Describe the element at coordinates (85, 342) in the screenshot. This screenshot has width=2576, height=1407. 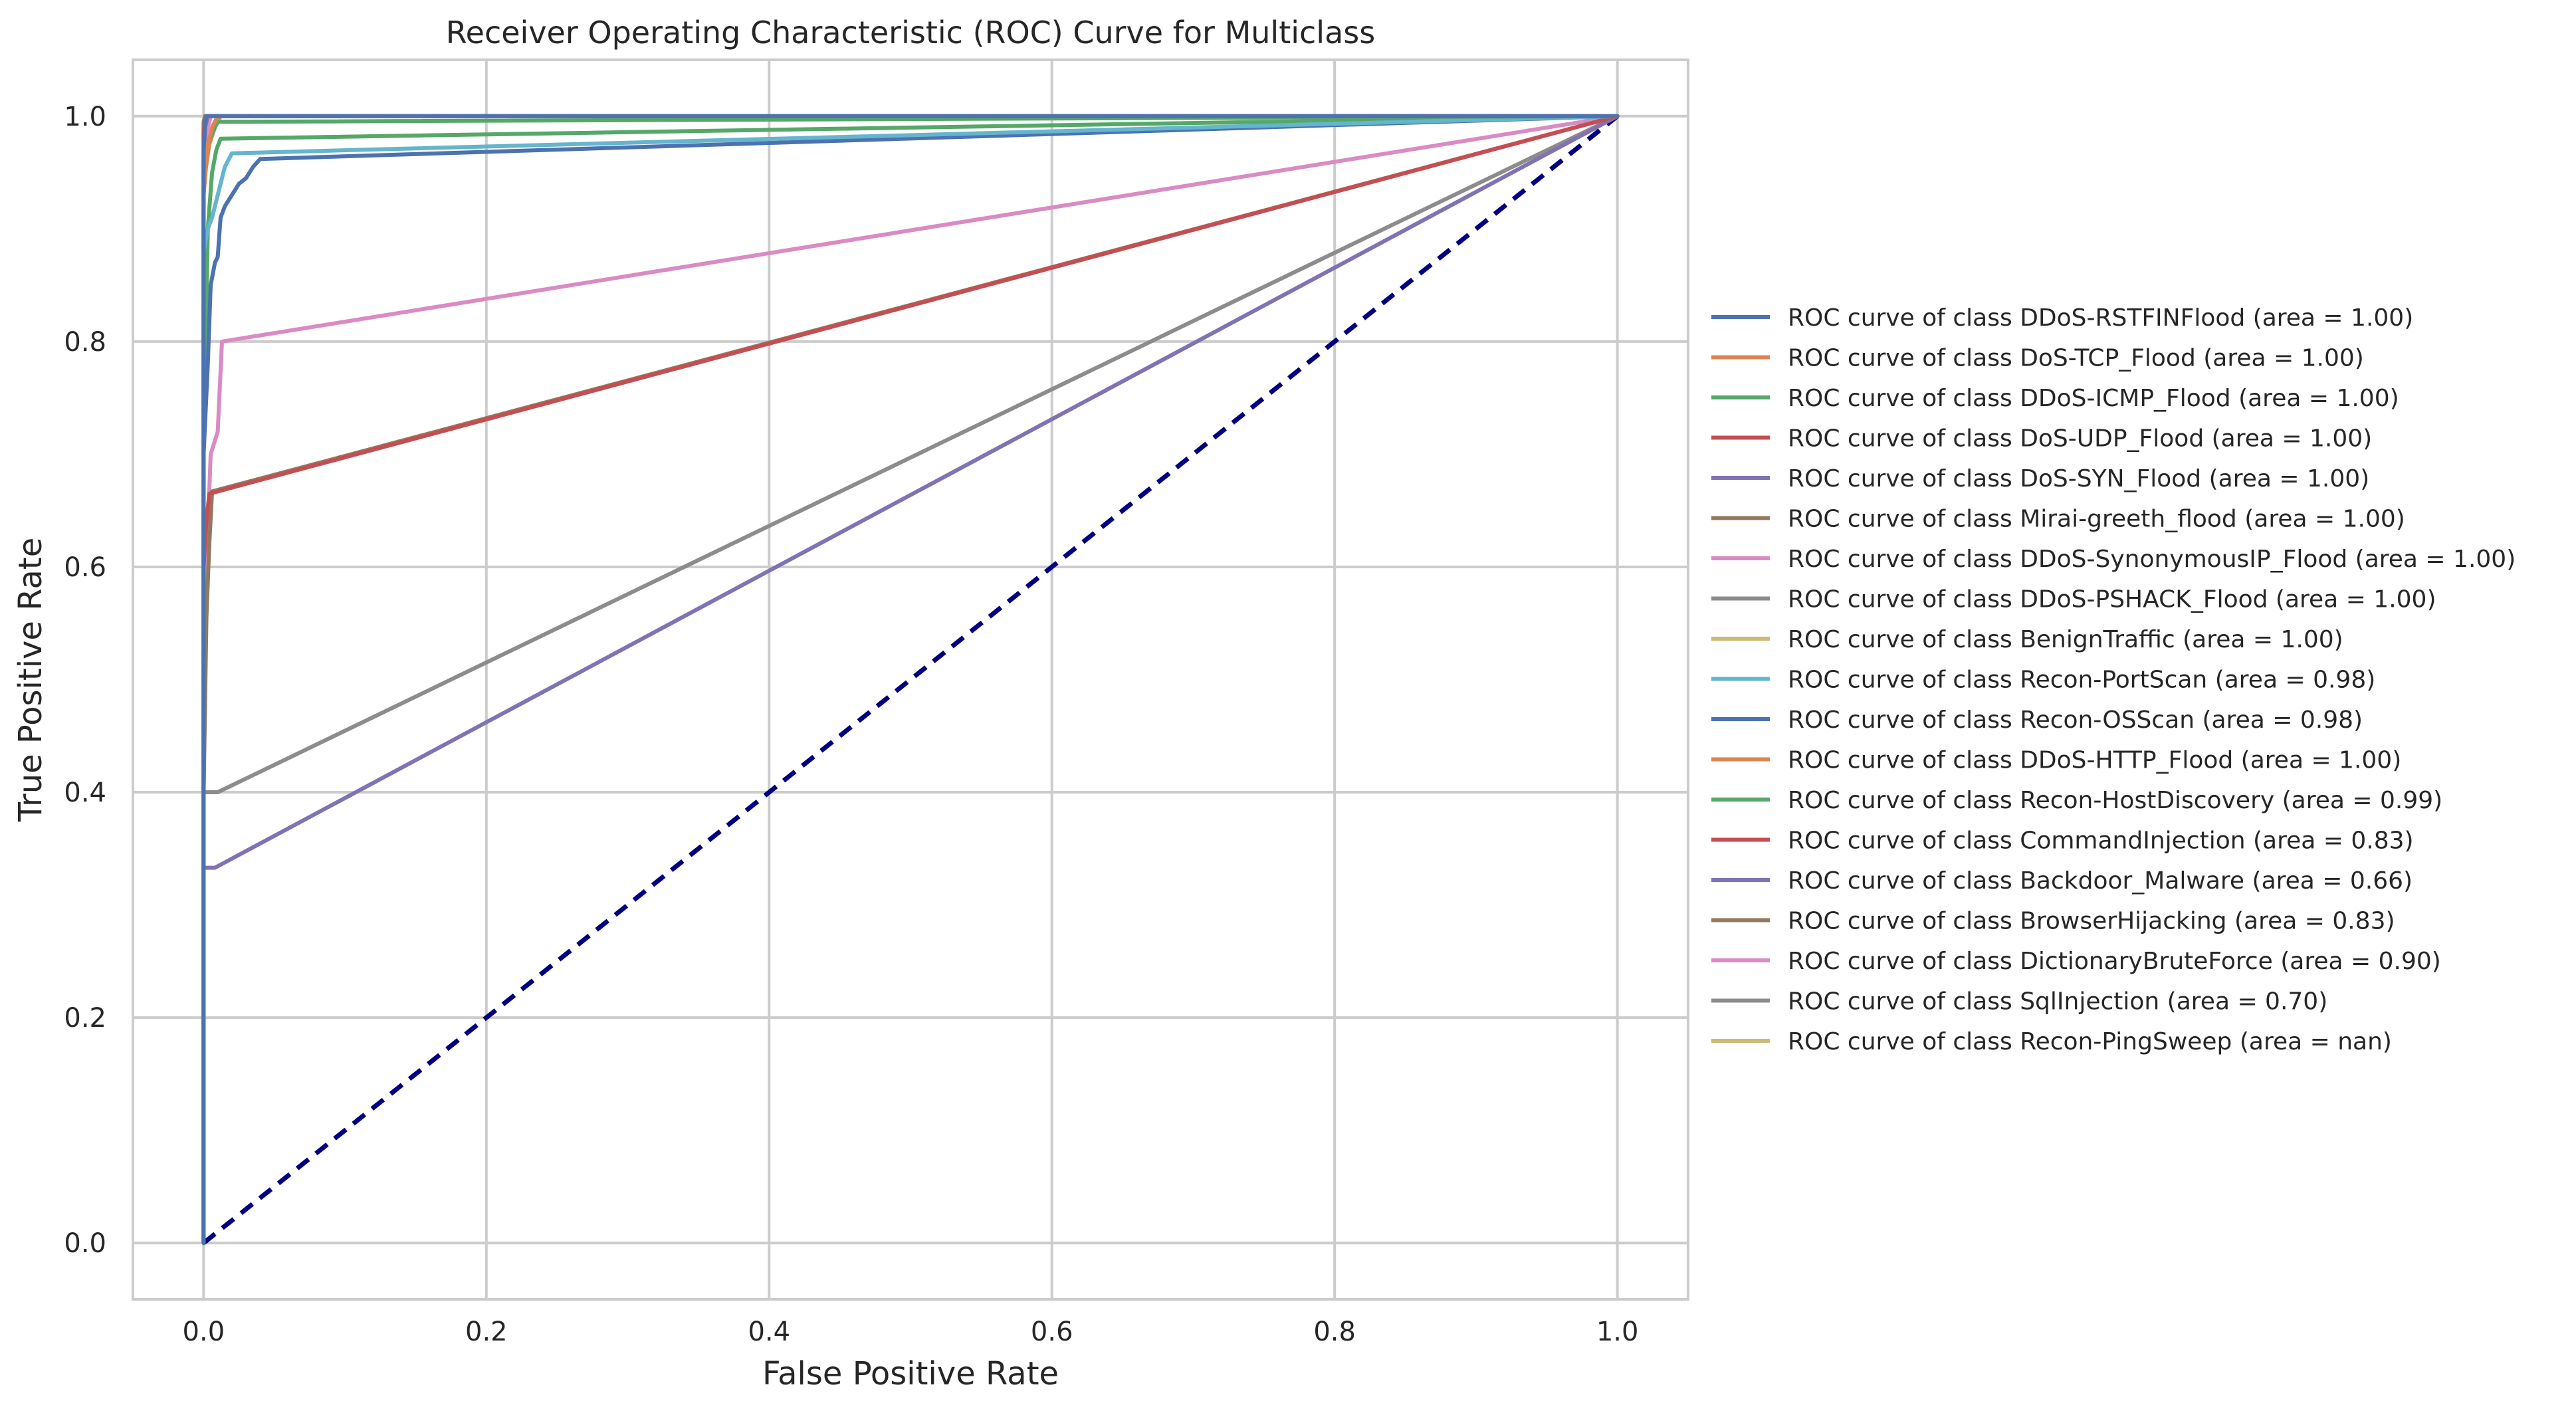
I see `y-tick-label: 0.8` at that location.